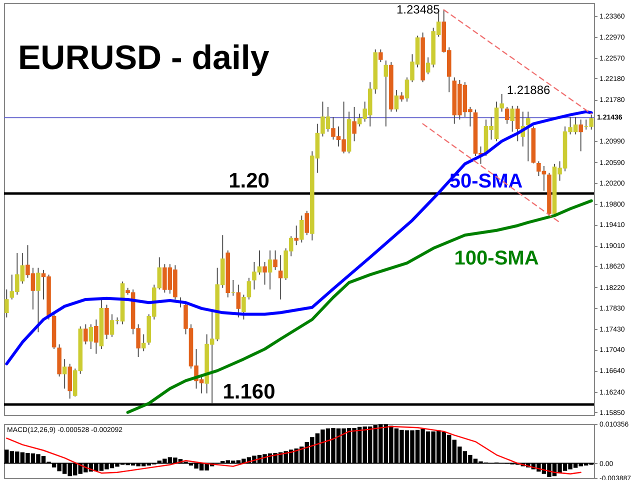 The height and width of the screenshot is (480, 640). Describe the element at coordinates (294, 450) in the screenshot. I see `line-series` at that location.